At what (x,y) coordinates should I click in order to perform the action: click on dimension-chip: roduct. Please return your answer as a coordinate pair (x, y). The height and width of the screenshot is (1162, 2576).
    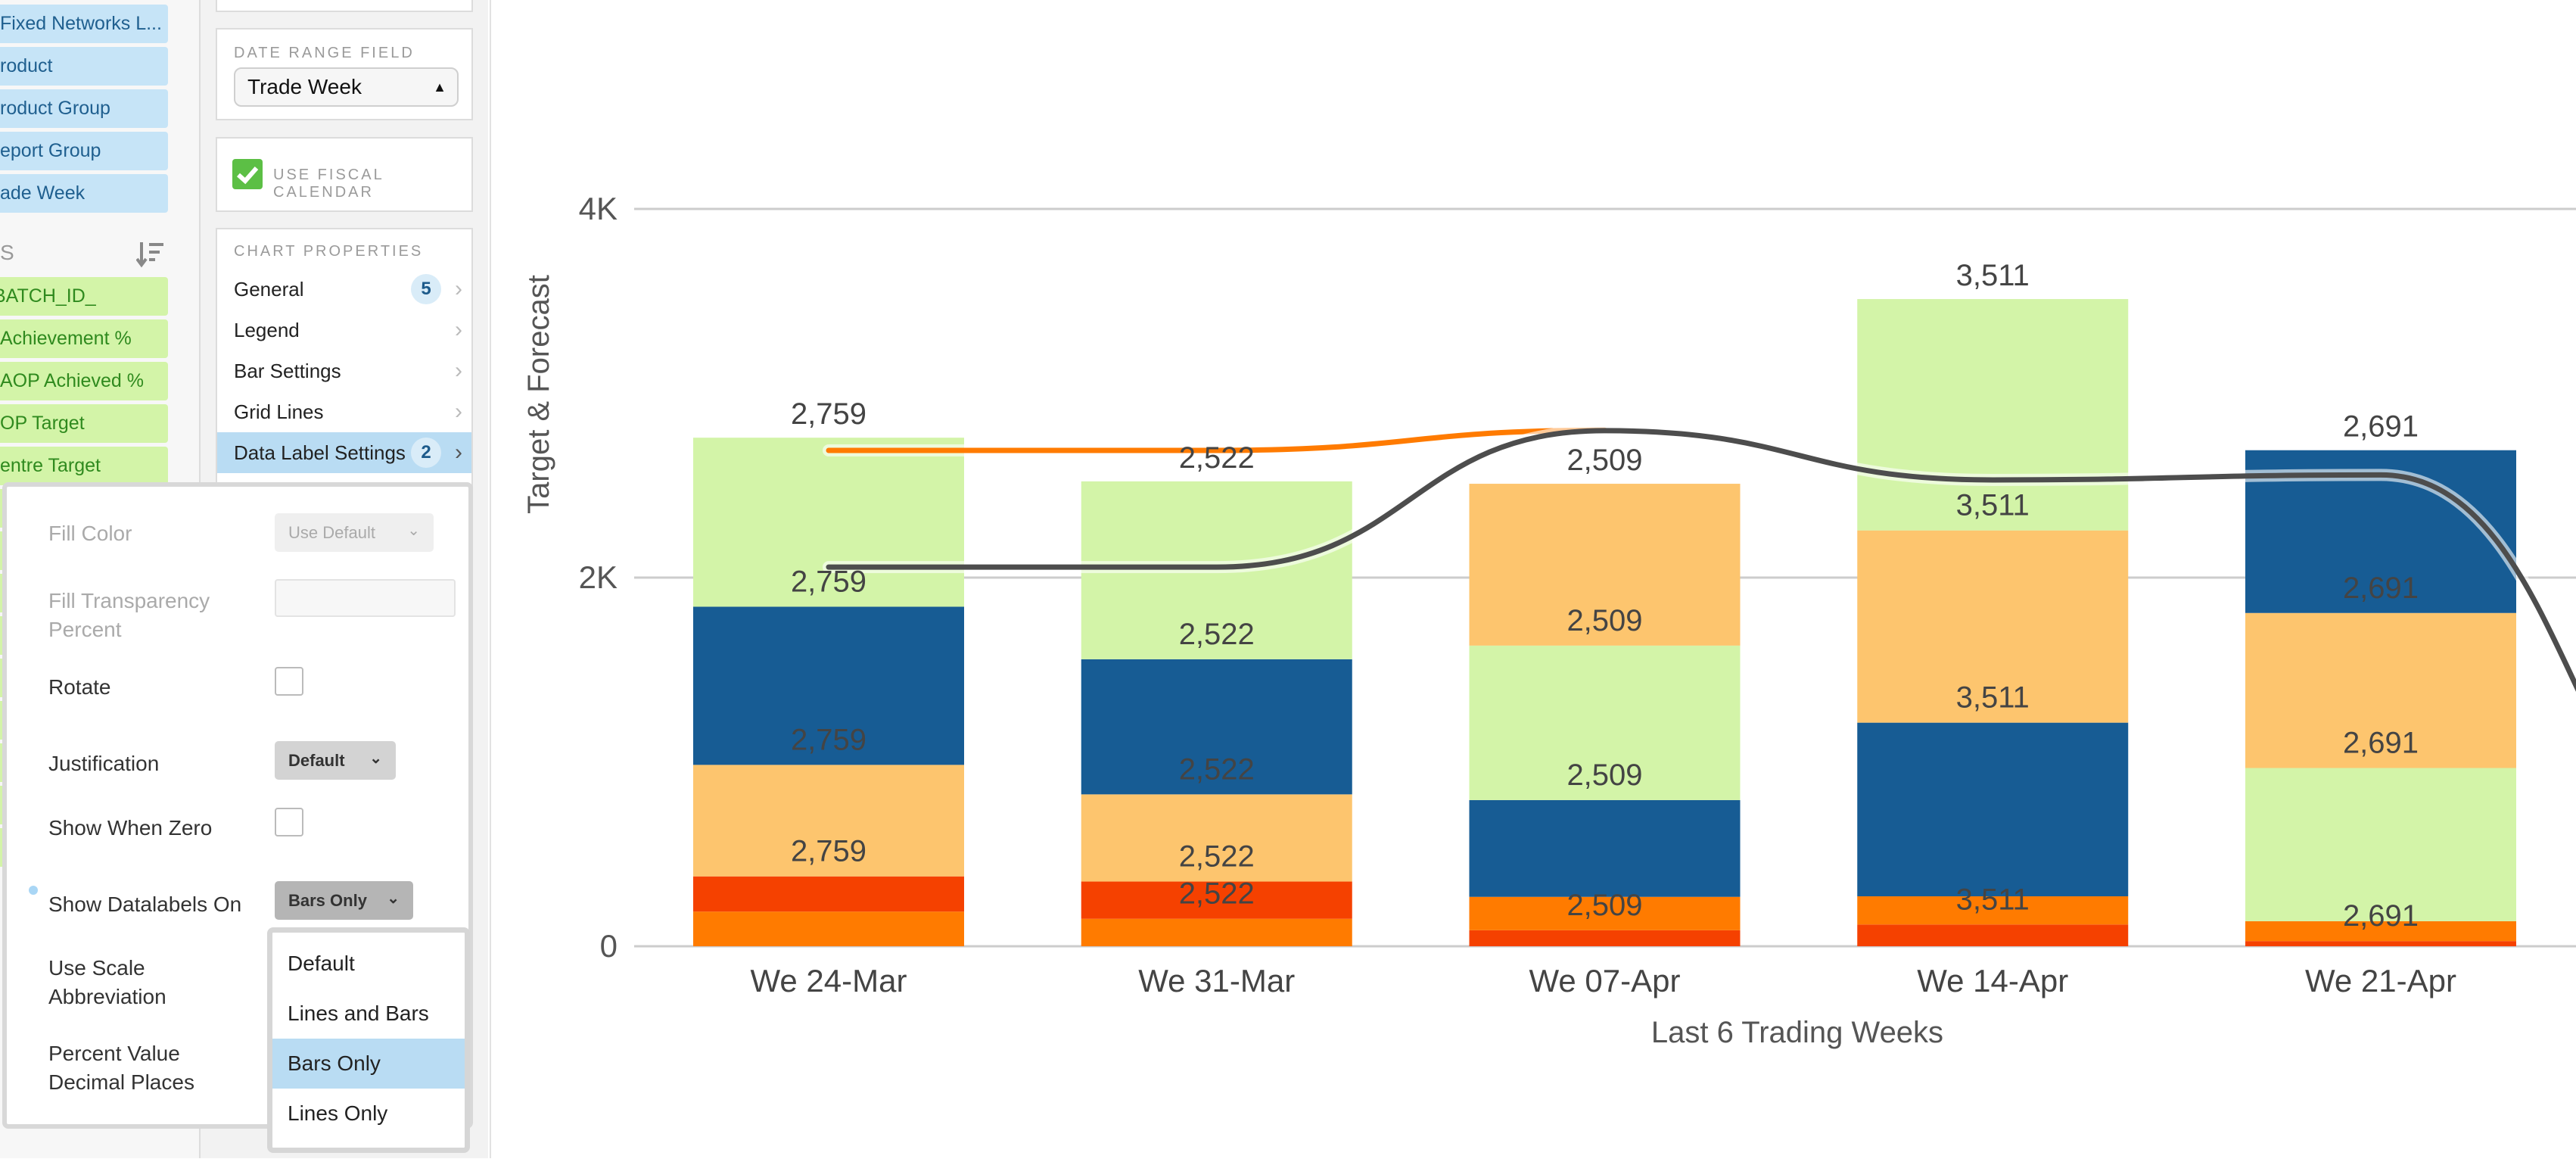
    Looking at the image, I should click on (84, 66).